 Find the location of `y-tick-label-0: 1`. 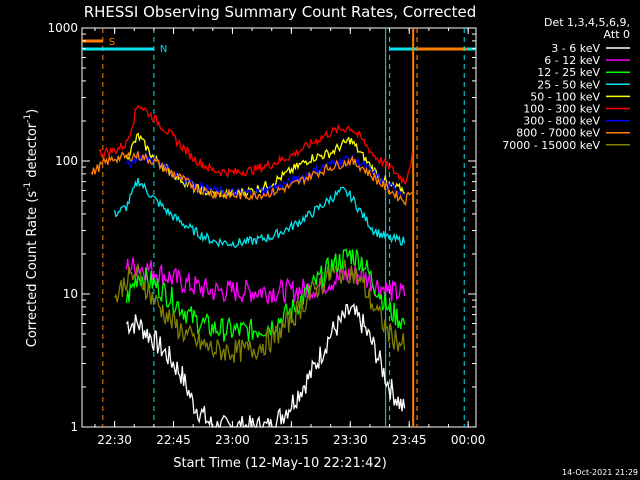

y-tick-label-0: 1 is located at coordinates (74, 427).